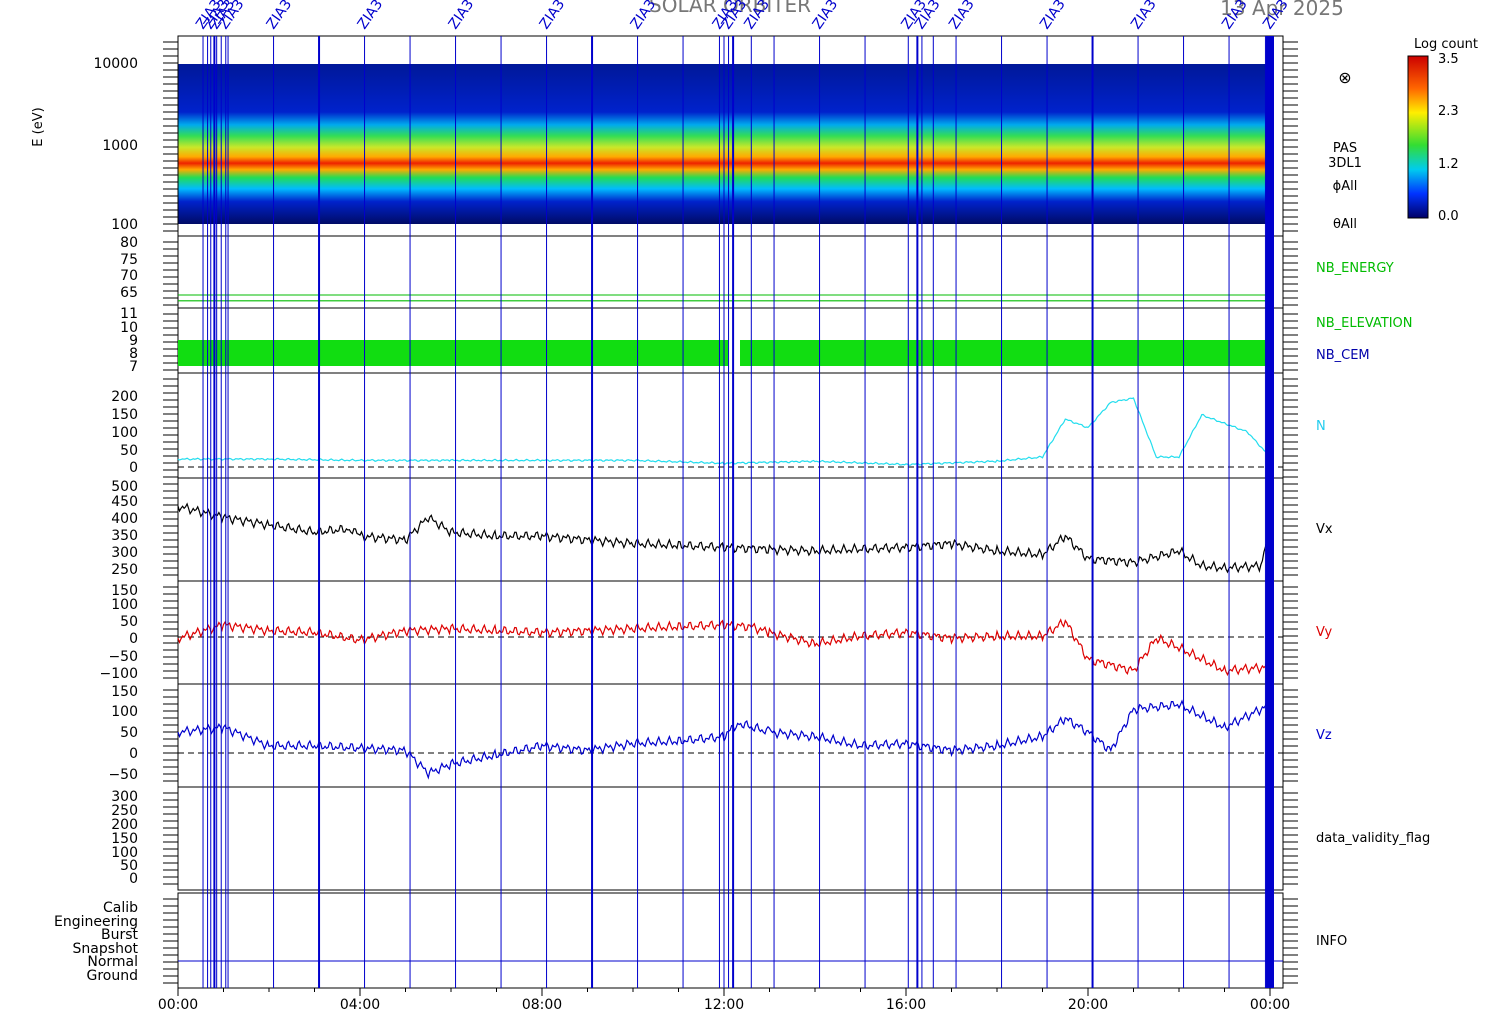  What do you see at coordinates (716, 632) in the screenshot?
I see `vy-panel: 150 100 50 0 −50 −100 Vy` at bounding box center [716, 632].